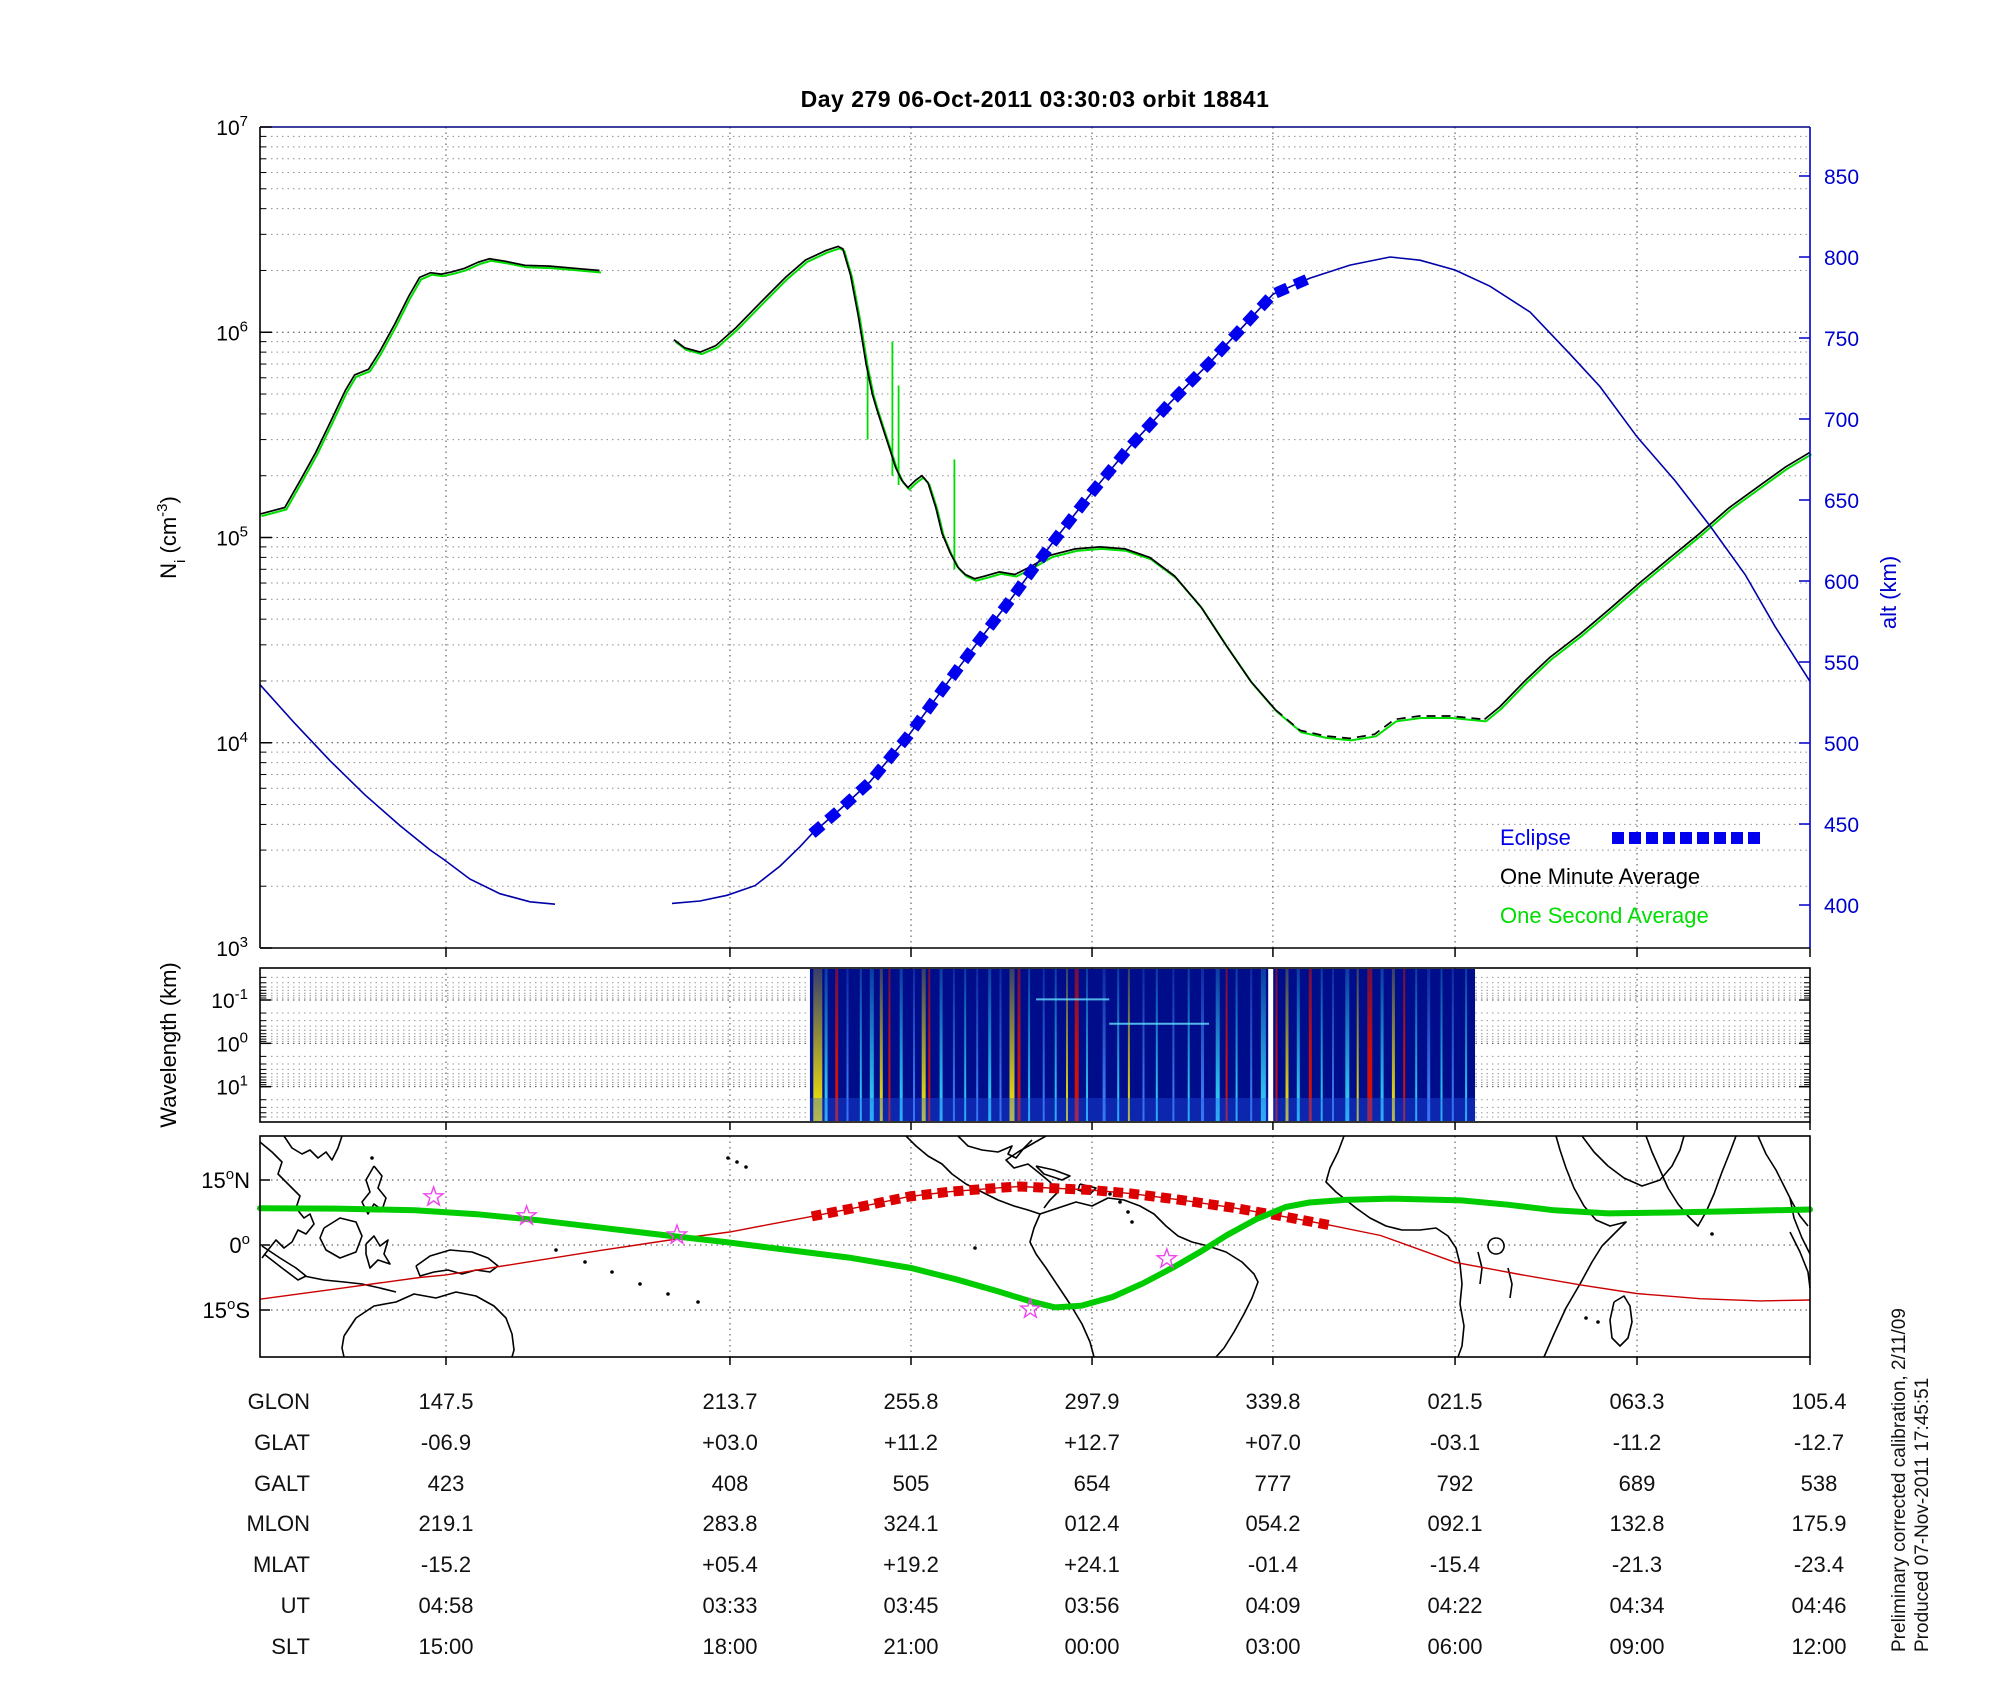  I want to click on table-cell: 03:00, so click(1273, 1646).